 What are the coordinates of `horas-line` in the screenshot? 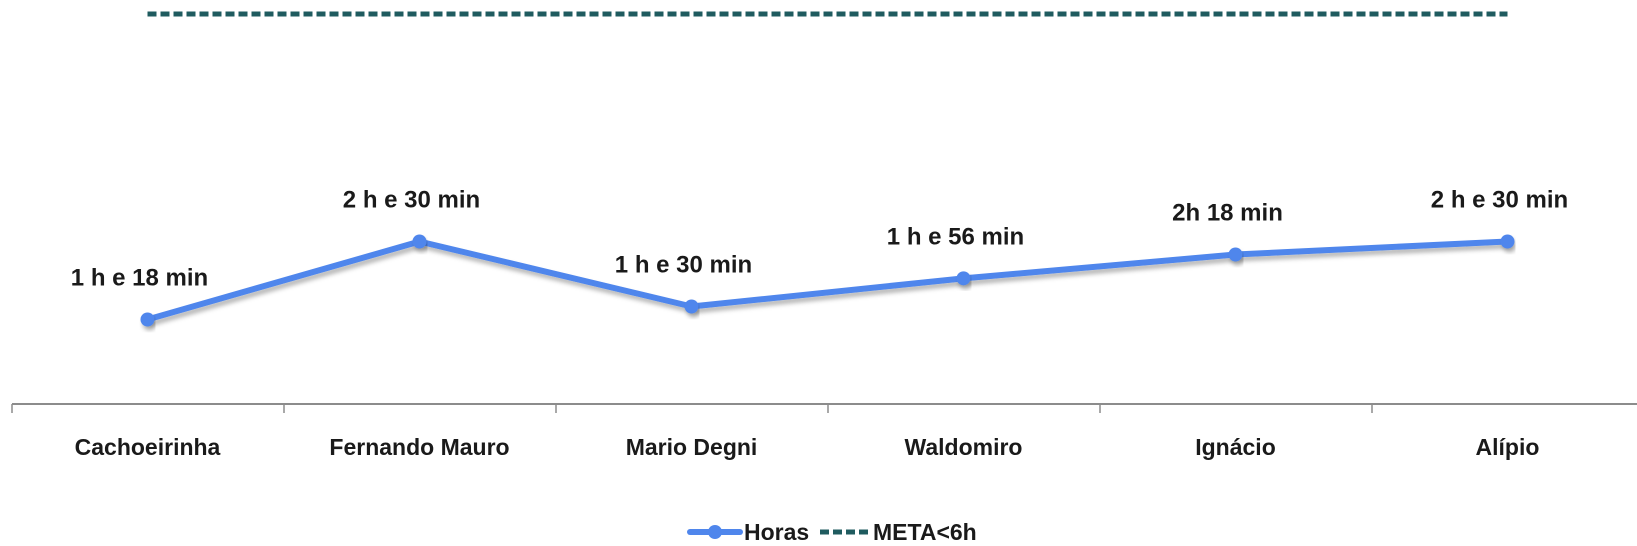 It's located at (827, 280).